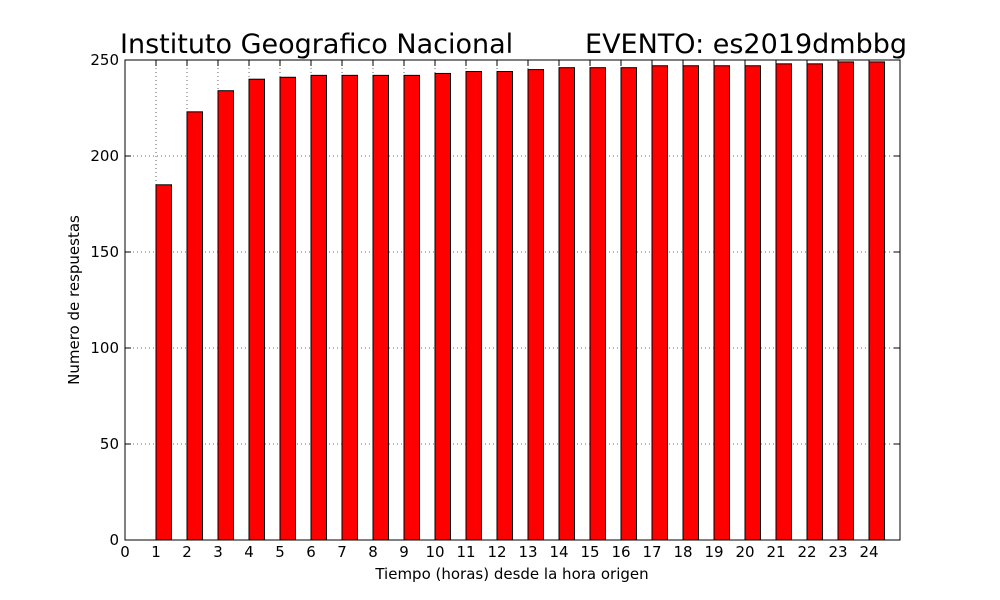 This screenshot has width=1000, height=600. What do you see at coordinates (589, 552) in the screenshot?
I see `x-tick-label: 15` at bounding box center [589, 552].